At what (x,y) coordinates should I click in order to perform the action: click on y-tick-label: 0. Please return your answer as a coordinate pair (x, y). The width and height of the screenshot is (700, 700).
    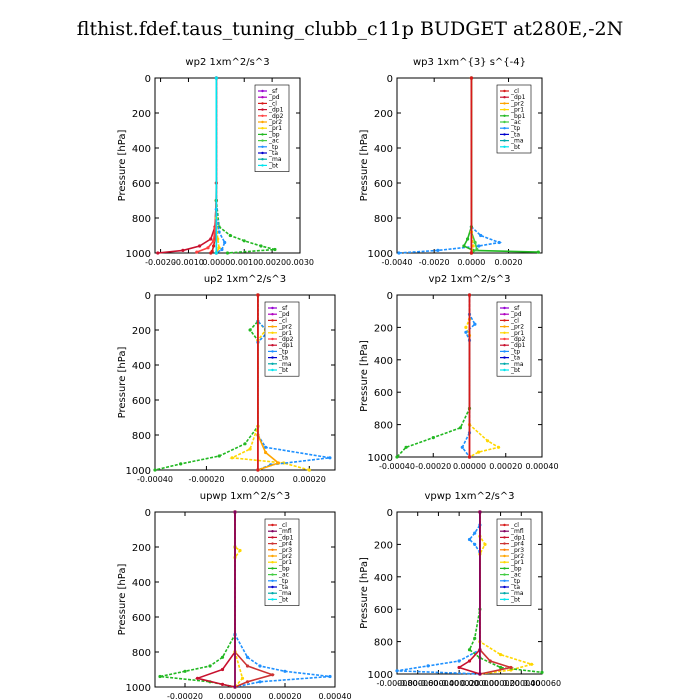
    Looking at the image, I should click on (148, 513).